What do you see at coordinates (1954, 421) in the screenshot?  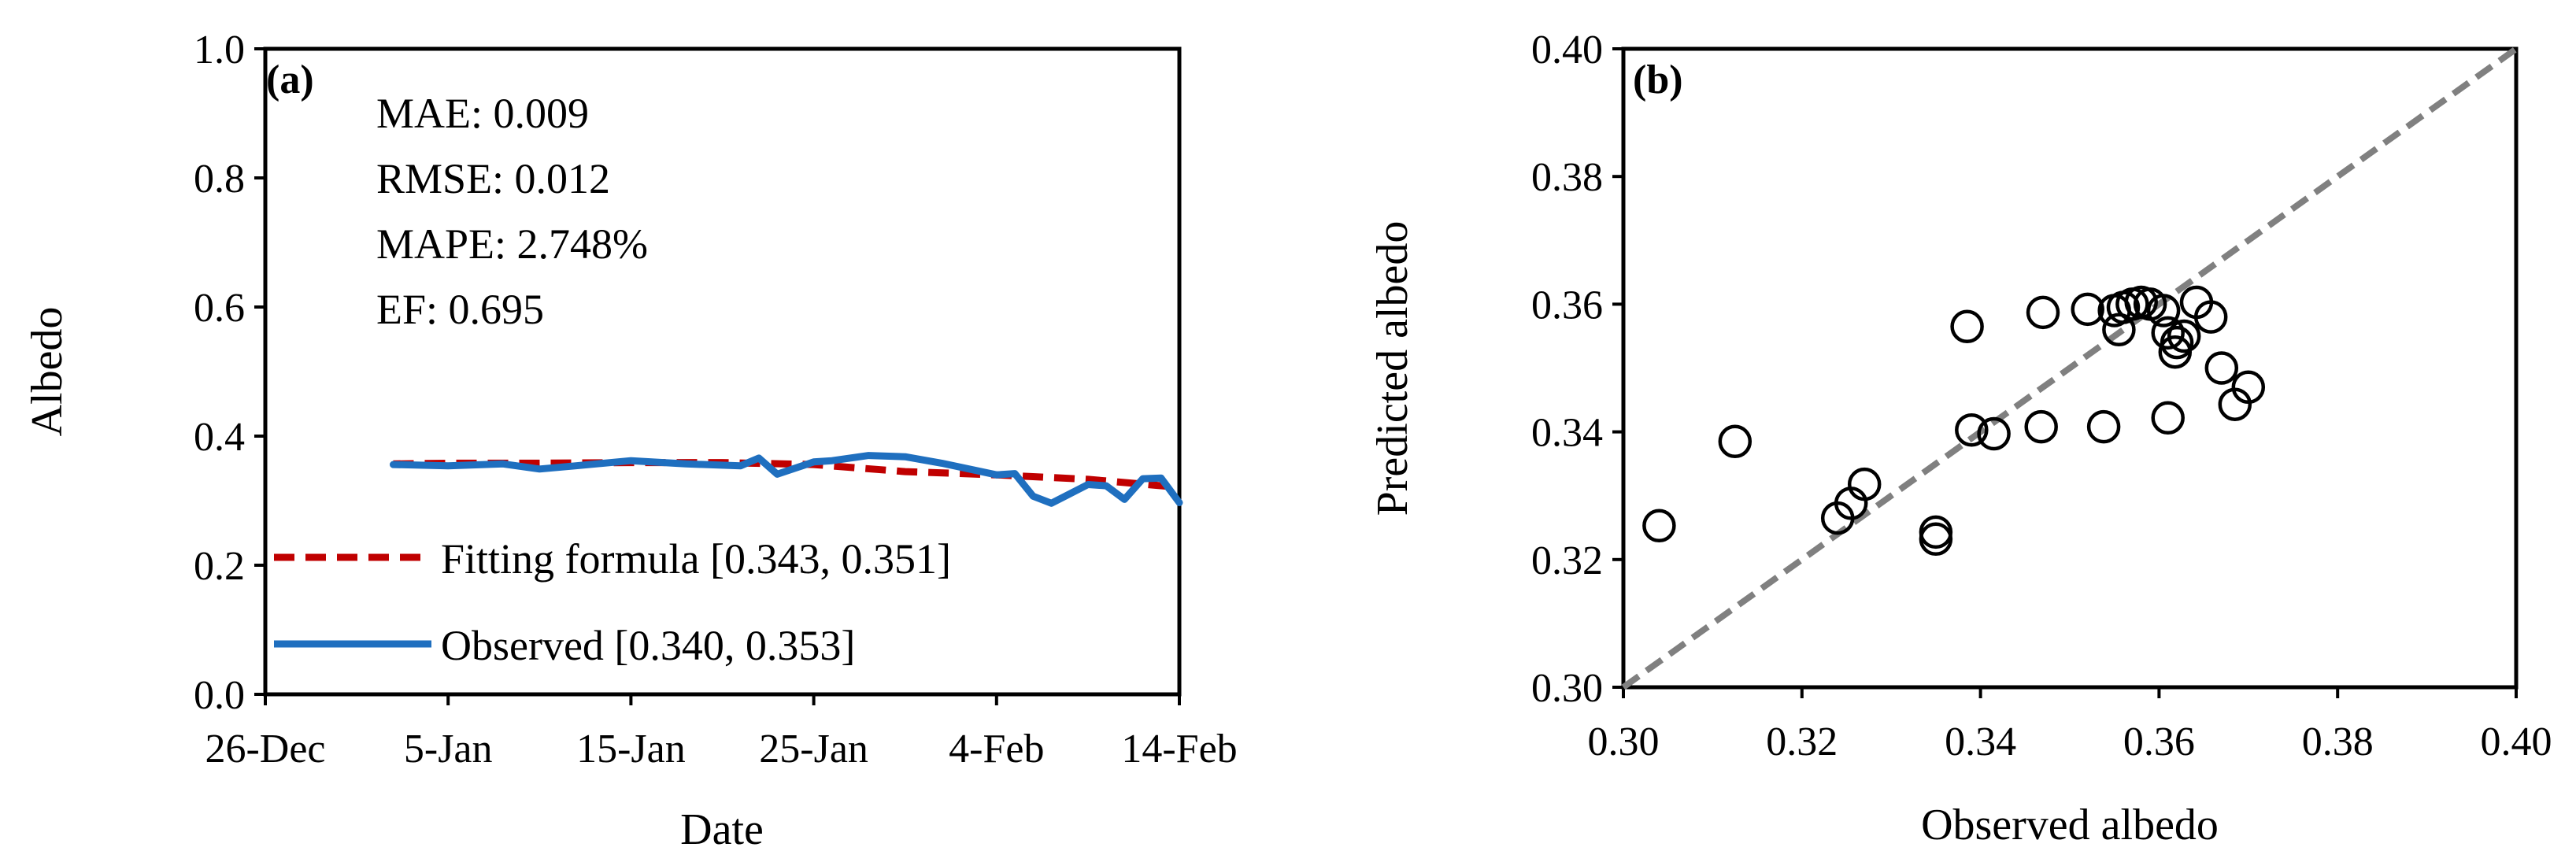 I see `panel-b-points-group` at bounding box center [1954, 421].